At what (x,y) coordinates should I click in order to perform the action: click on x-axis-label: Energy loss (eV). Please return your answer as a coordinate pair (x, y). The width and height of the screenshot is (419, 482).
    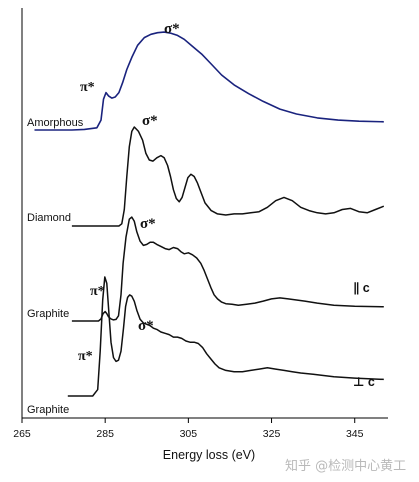
    Looking at the image, I should click on (209, 455).